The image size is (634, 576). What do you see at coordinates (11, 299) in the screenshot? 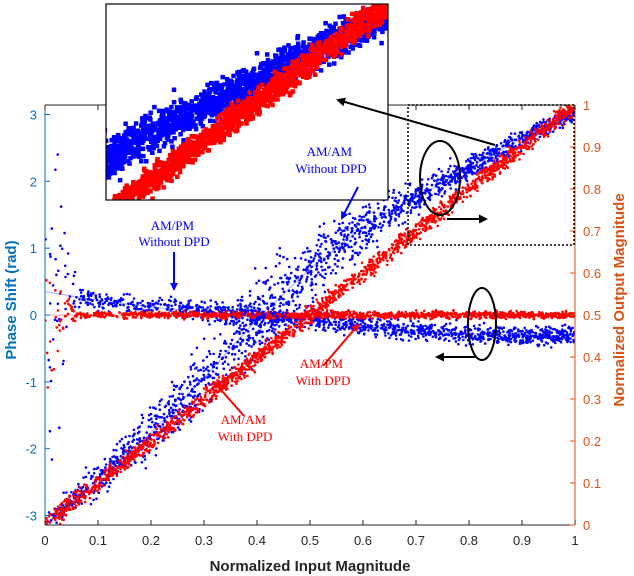
I see `y-axis-left-label: Phase Shift (rad)` at bounding box center [11, 299].